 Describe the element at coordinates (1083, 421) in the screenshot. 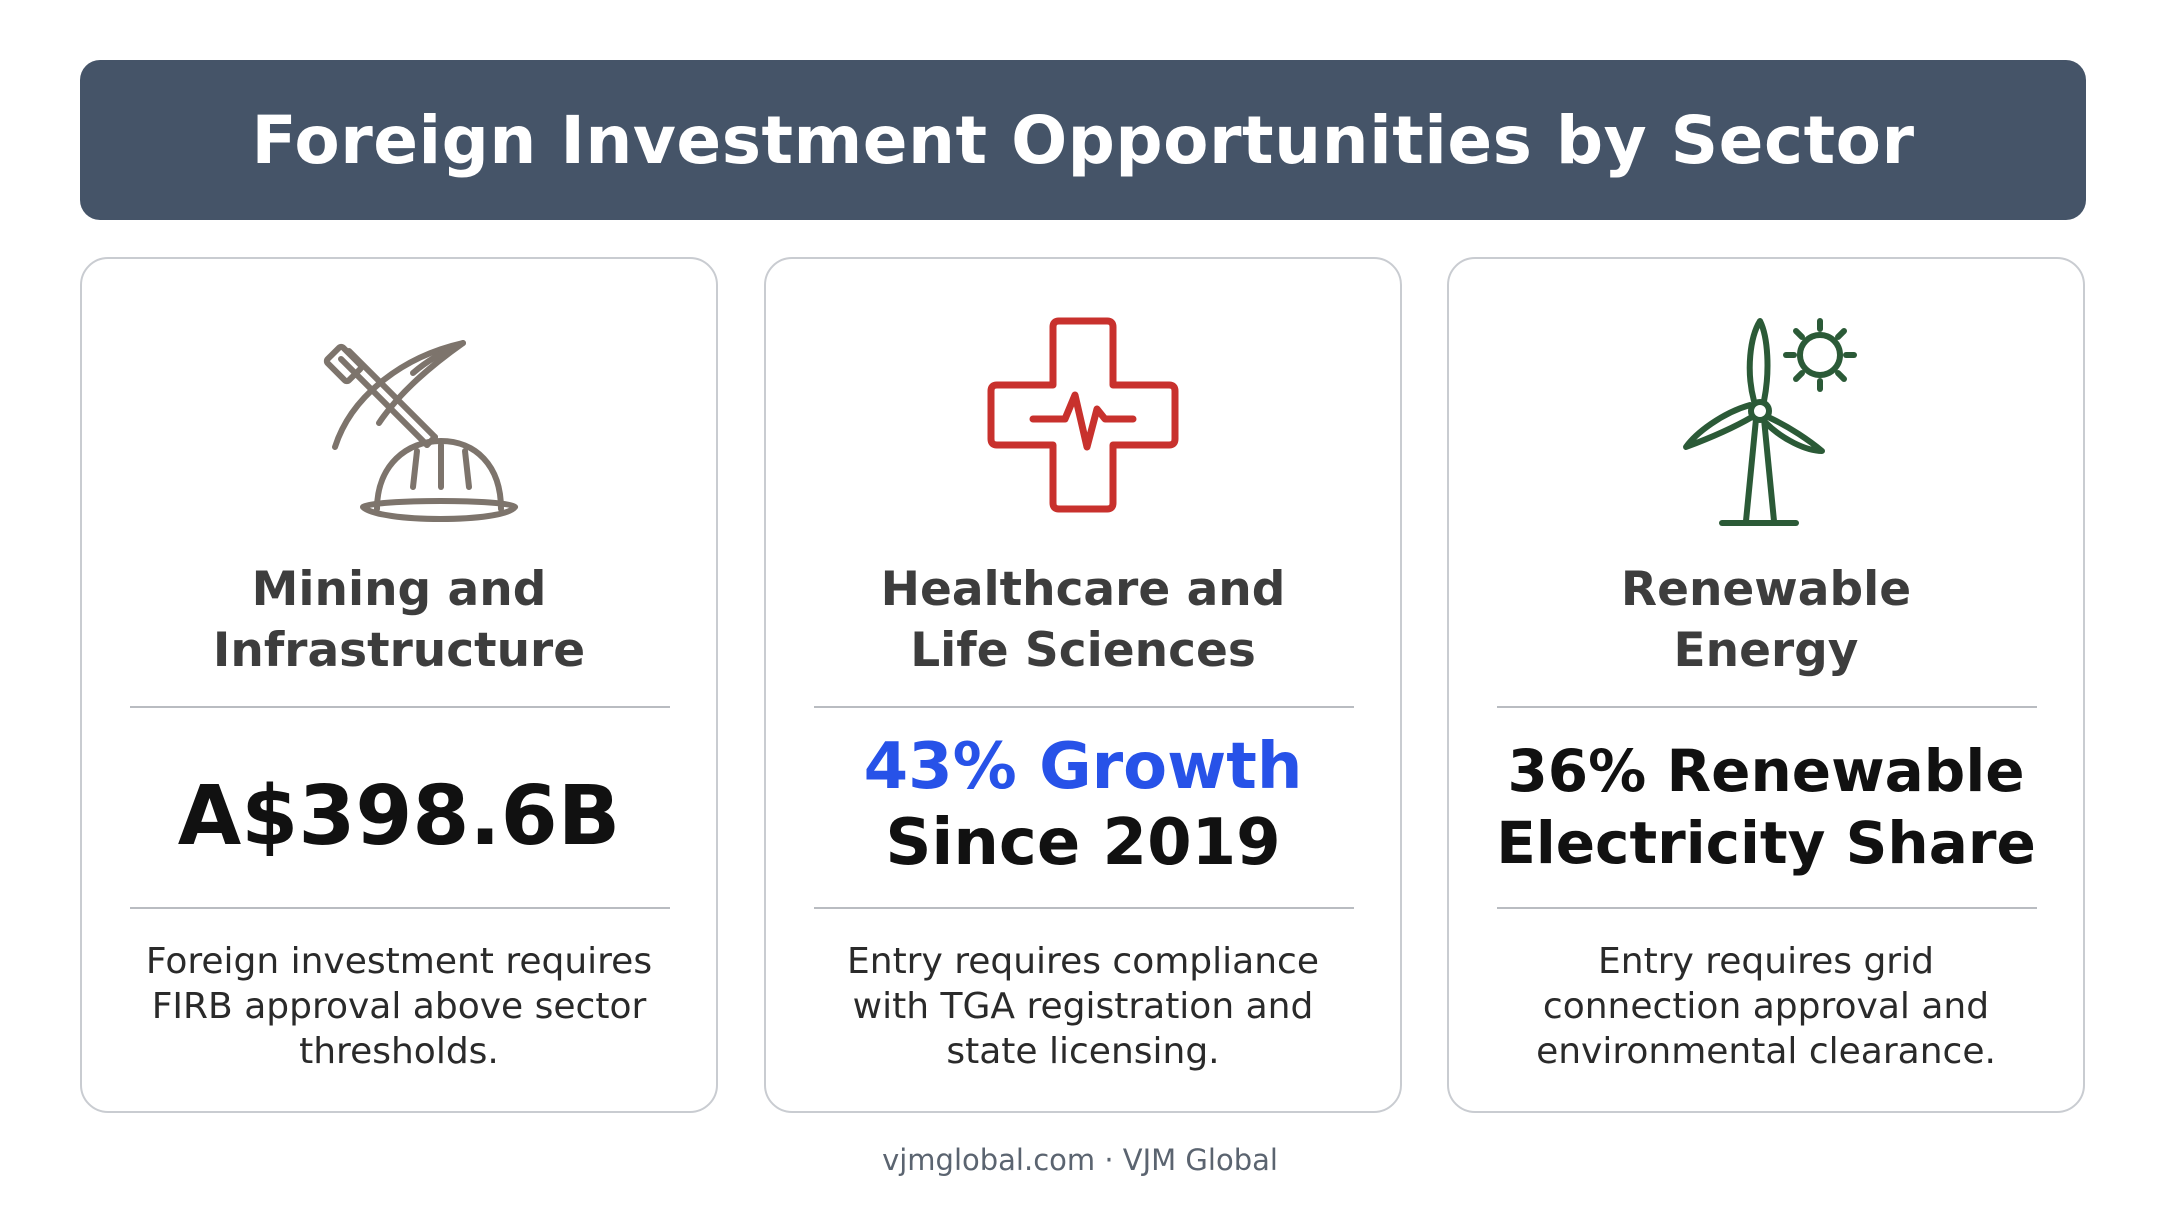

I see `medical-cross-heartbeat-icon` at that location.